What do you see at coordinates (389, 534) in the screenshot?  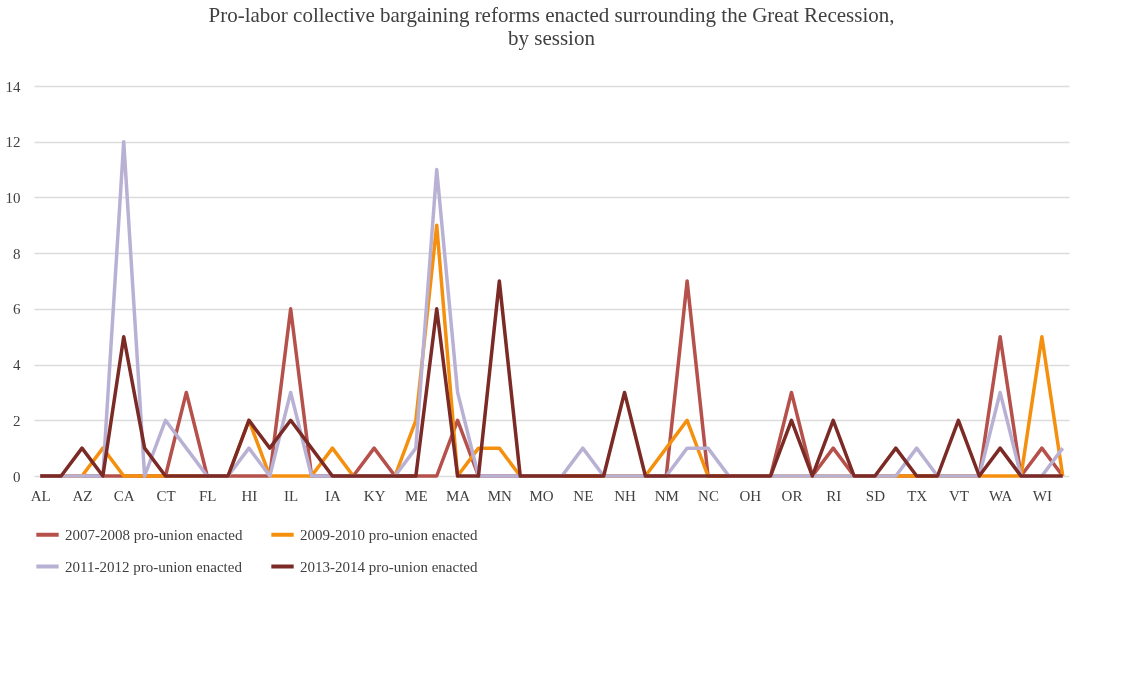 I see `legend-label: 2009-2010 pro-union enacted` at bounding box center [389, 534].